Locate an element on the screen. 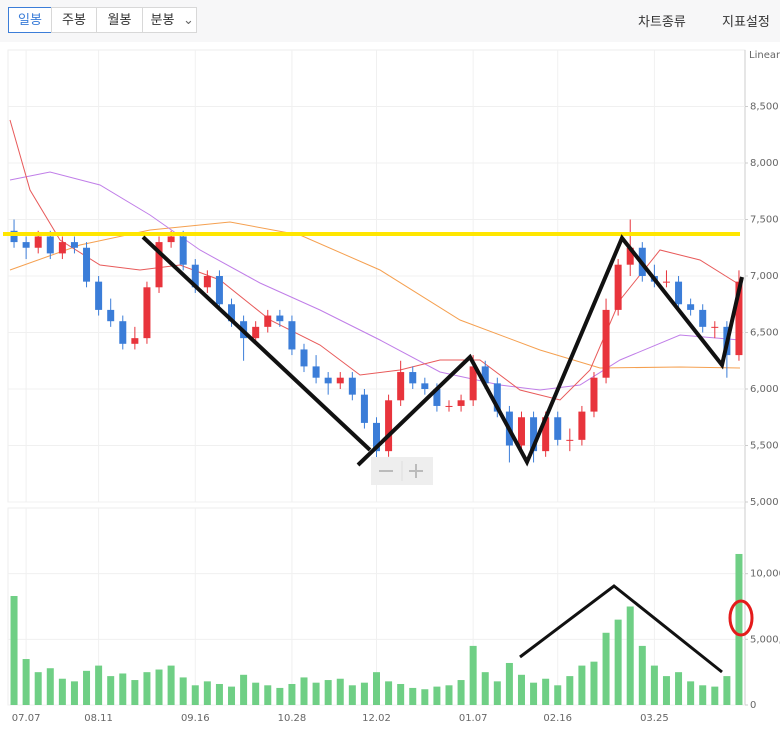 The image size is (780, 733). x-tick-label: 01.07 is located at coordinates (473, 718).